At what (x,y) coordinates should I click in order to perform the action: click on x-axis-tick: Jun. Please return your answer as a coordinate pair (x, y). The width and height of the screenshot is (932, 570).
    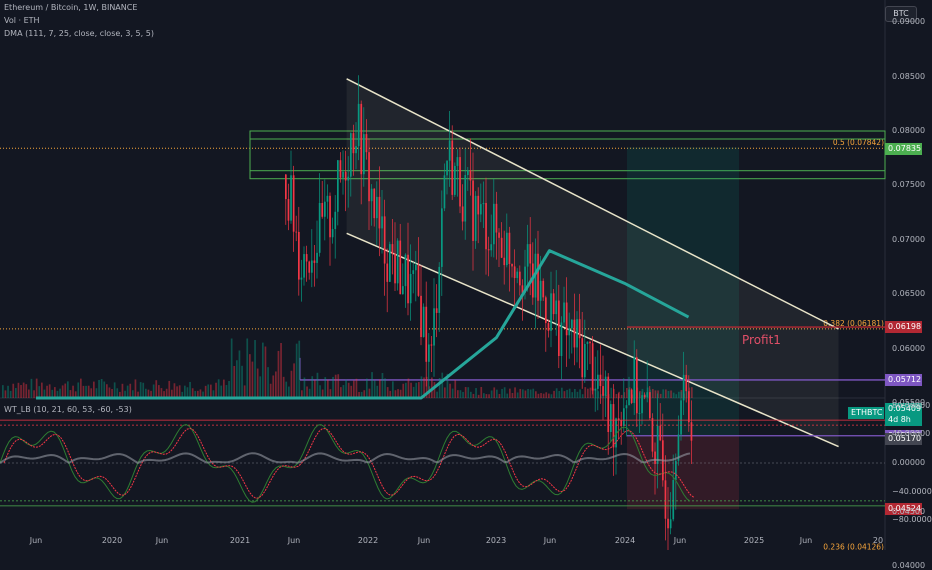
    Looking at the image, I should click on (36, 540).